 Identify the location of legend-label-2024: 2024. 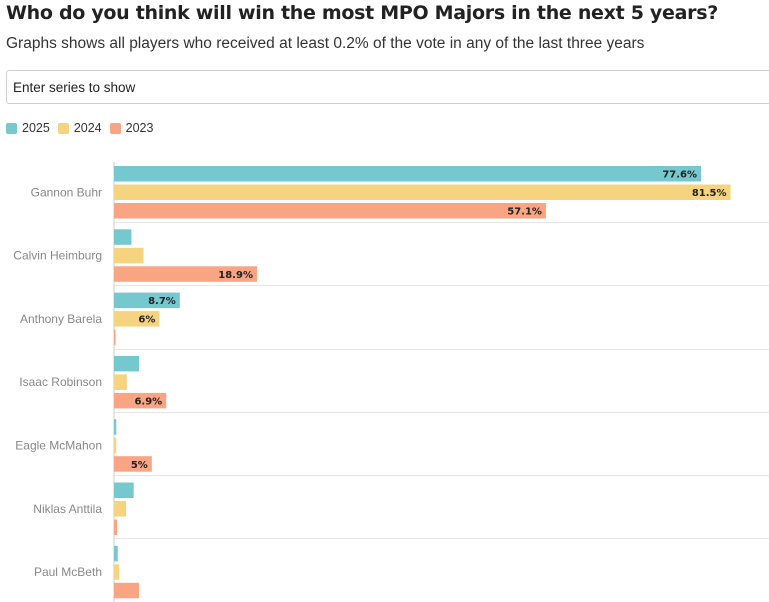
(87, 128).